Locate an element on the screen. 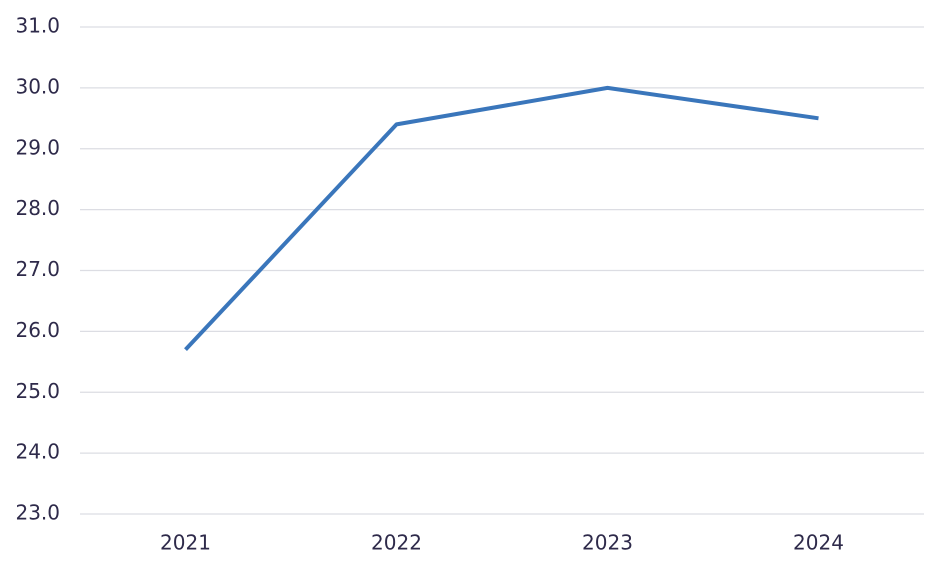 This screenshot has width=934, height=566. x-tick-label: 2022 is located at coordinates (396, 543).